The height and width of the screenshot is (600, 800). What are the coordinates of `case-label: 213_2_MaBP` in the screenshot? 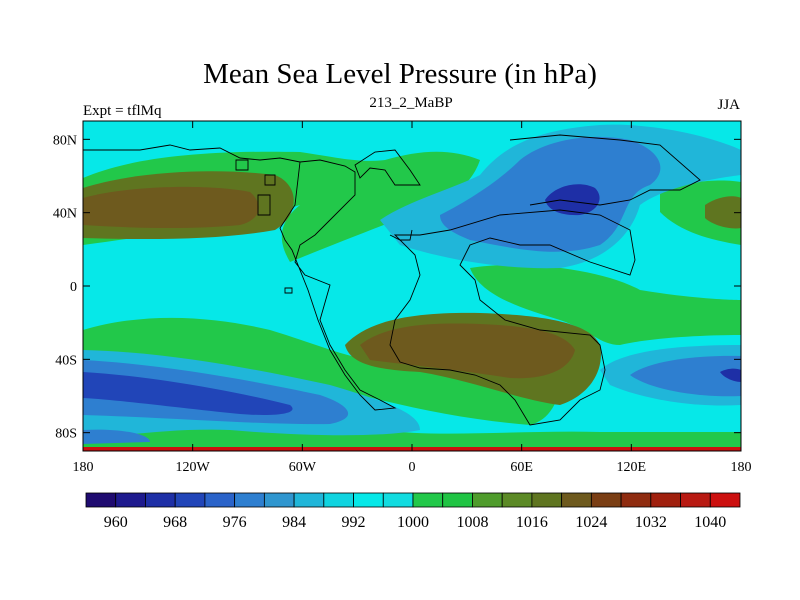 It's located at (411, 103).